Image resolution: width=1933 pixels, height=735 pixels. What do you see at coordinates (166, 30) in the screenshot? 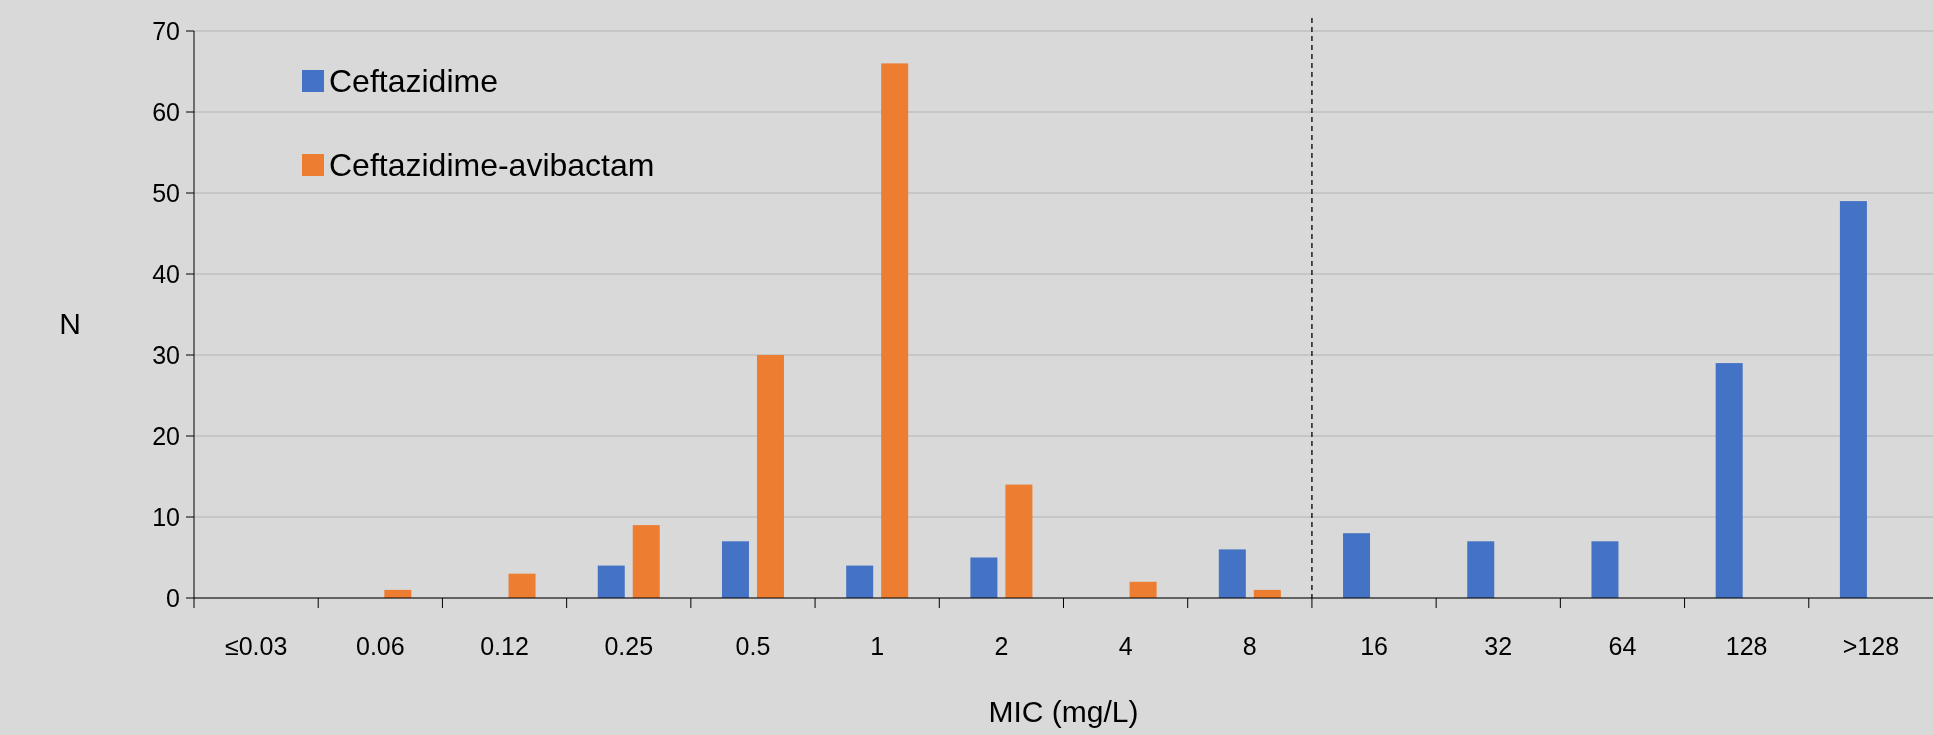
I see `y-tick-label: 70` at bounding box center [166, 30].